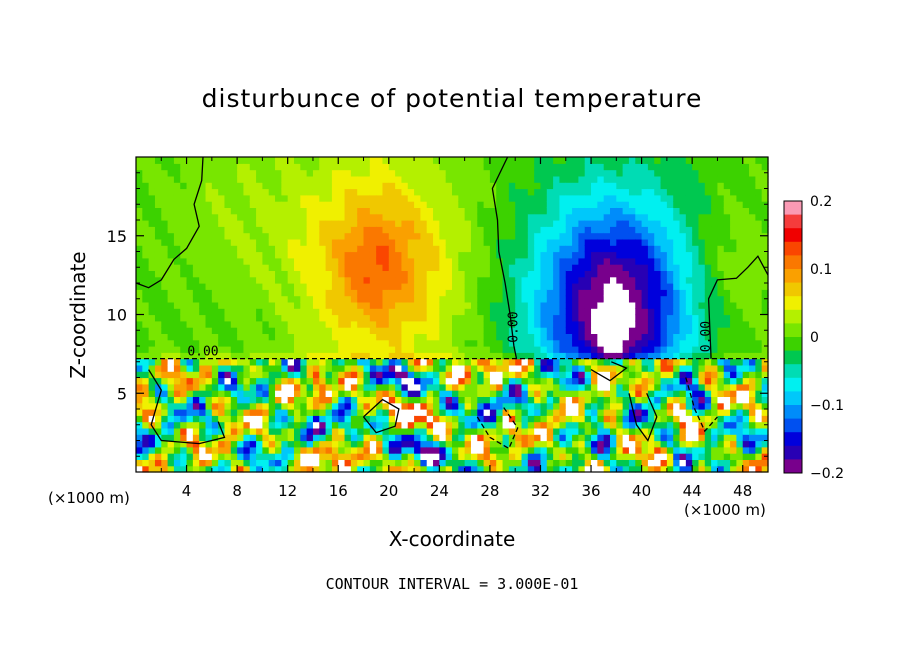 This screenshot has height=654, width=904. What do you see at coordinates (89, 498) in the screenshot?
I see `x-unit-label-left: (×1000 m)` at bounding box center [89, 498].